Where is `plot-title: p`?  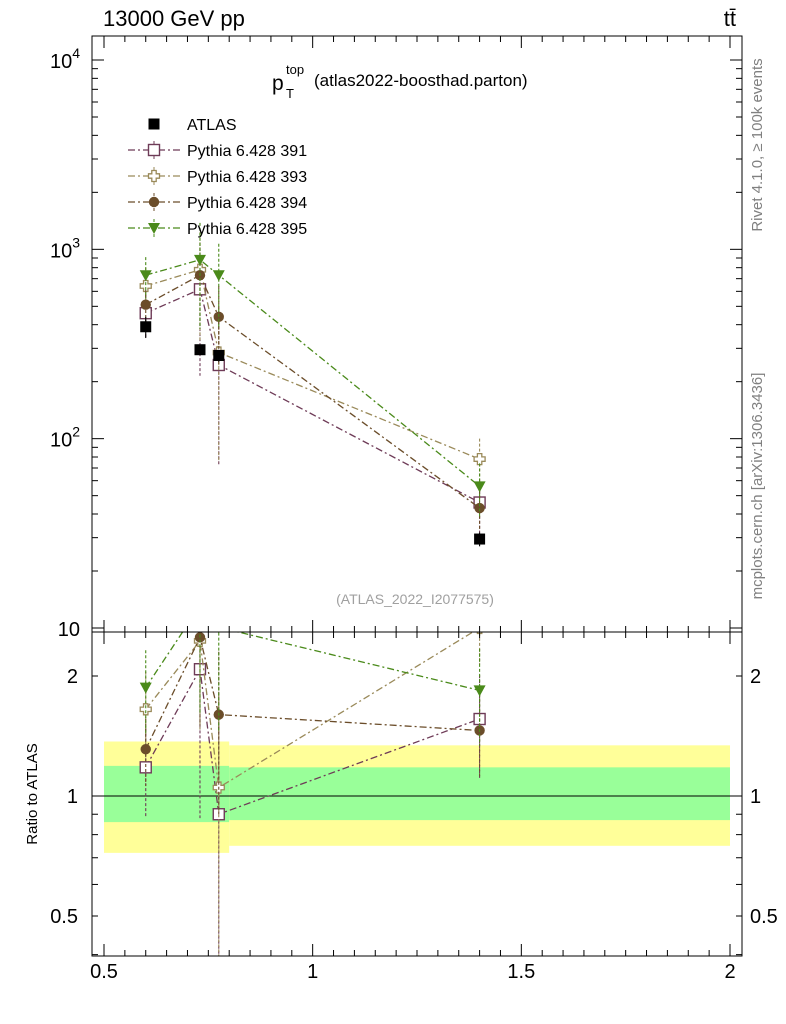 plot-title: p is located at coordinates (278, 83).